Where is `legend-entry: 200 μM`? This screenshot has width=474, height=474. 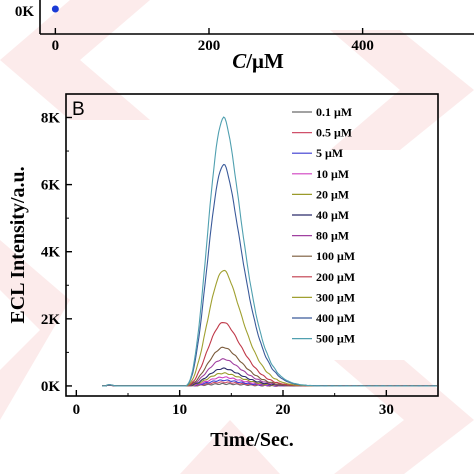 legend-entry: 200 μM is located at coordinates (335, 277).